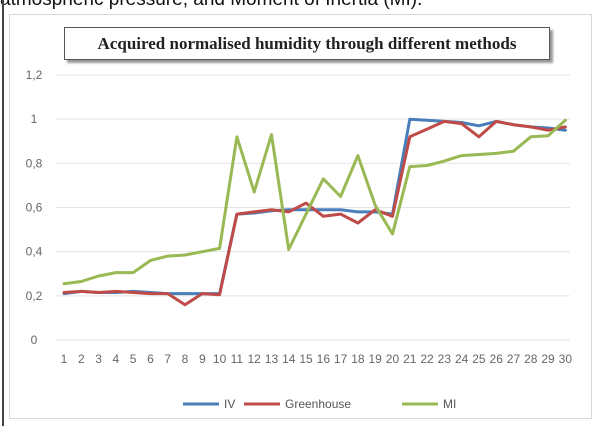 This screenshot has width=607, height=426. I want to click on x-tick-label: 1, so click(64, 359).